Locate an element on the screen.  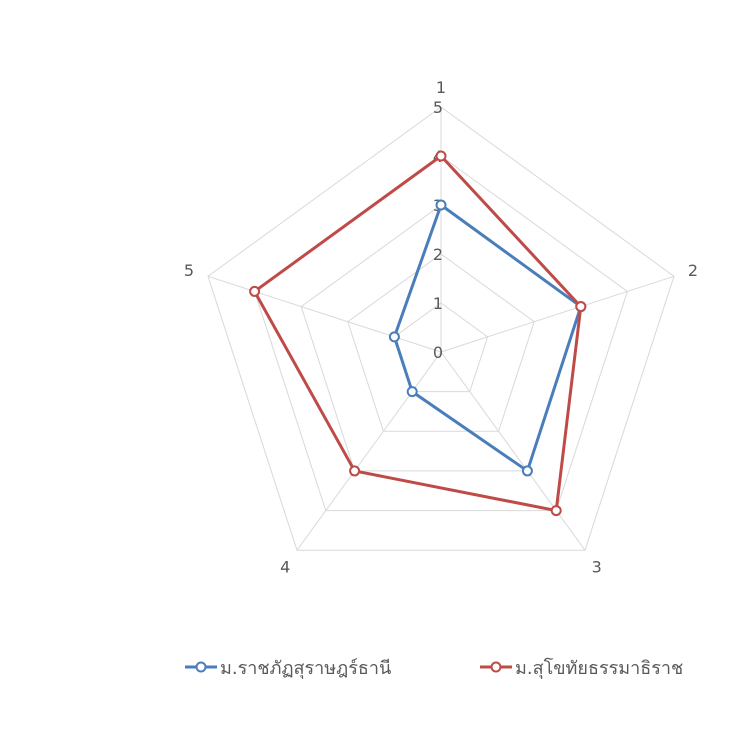
category-label: 5 is located at coordinates (189, 270).